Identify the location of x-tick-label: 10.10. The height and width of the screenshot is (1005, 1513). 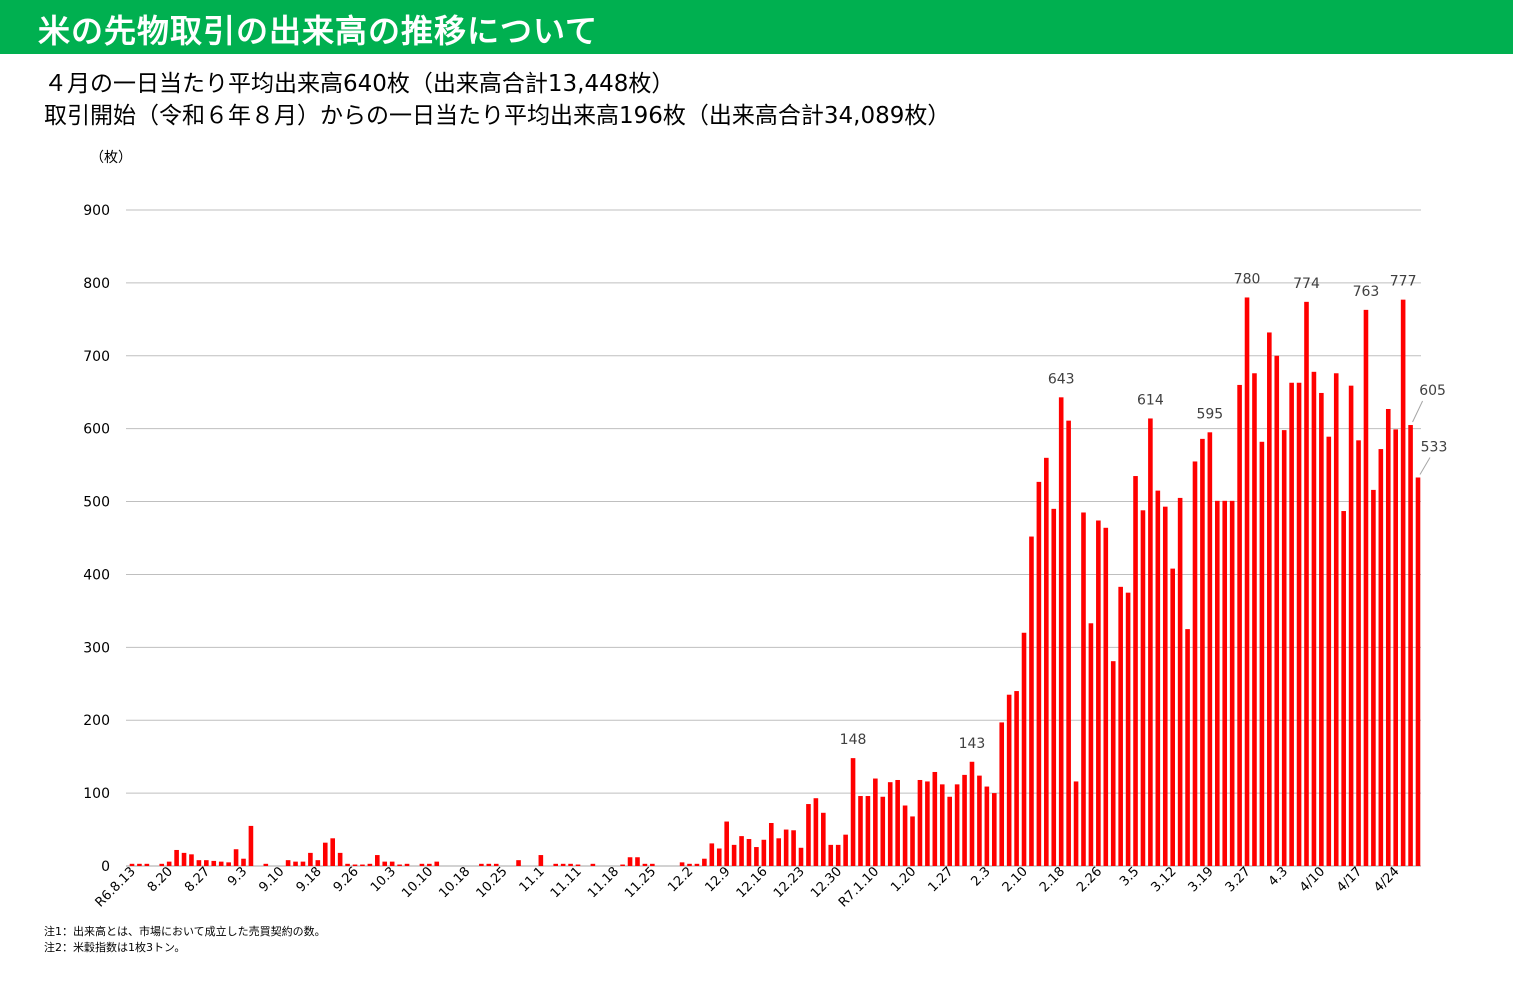
(417, 882).